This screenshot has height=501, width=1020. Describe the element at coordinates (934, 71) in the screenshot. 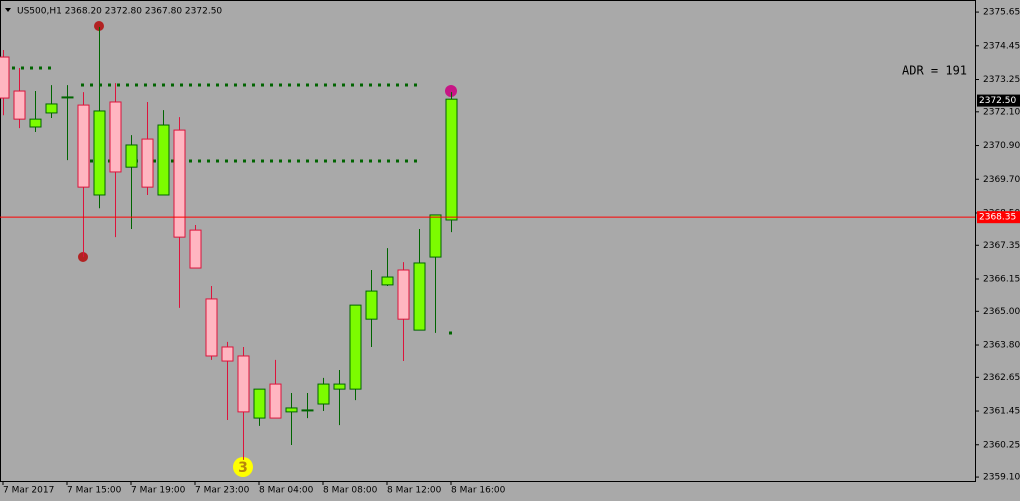

I see `adr-label: ADR = 191` at that location.